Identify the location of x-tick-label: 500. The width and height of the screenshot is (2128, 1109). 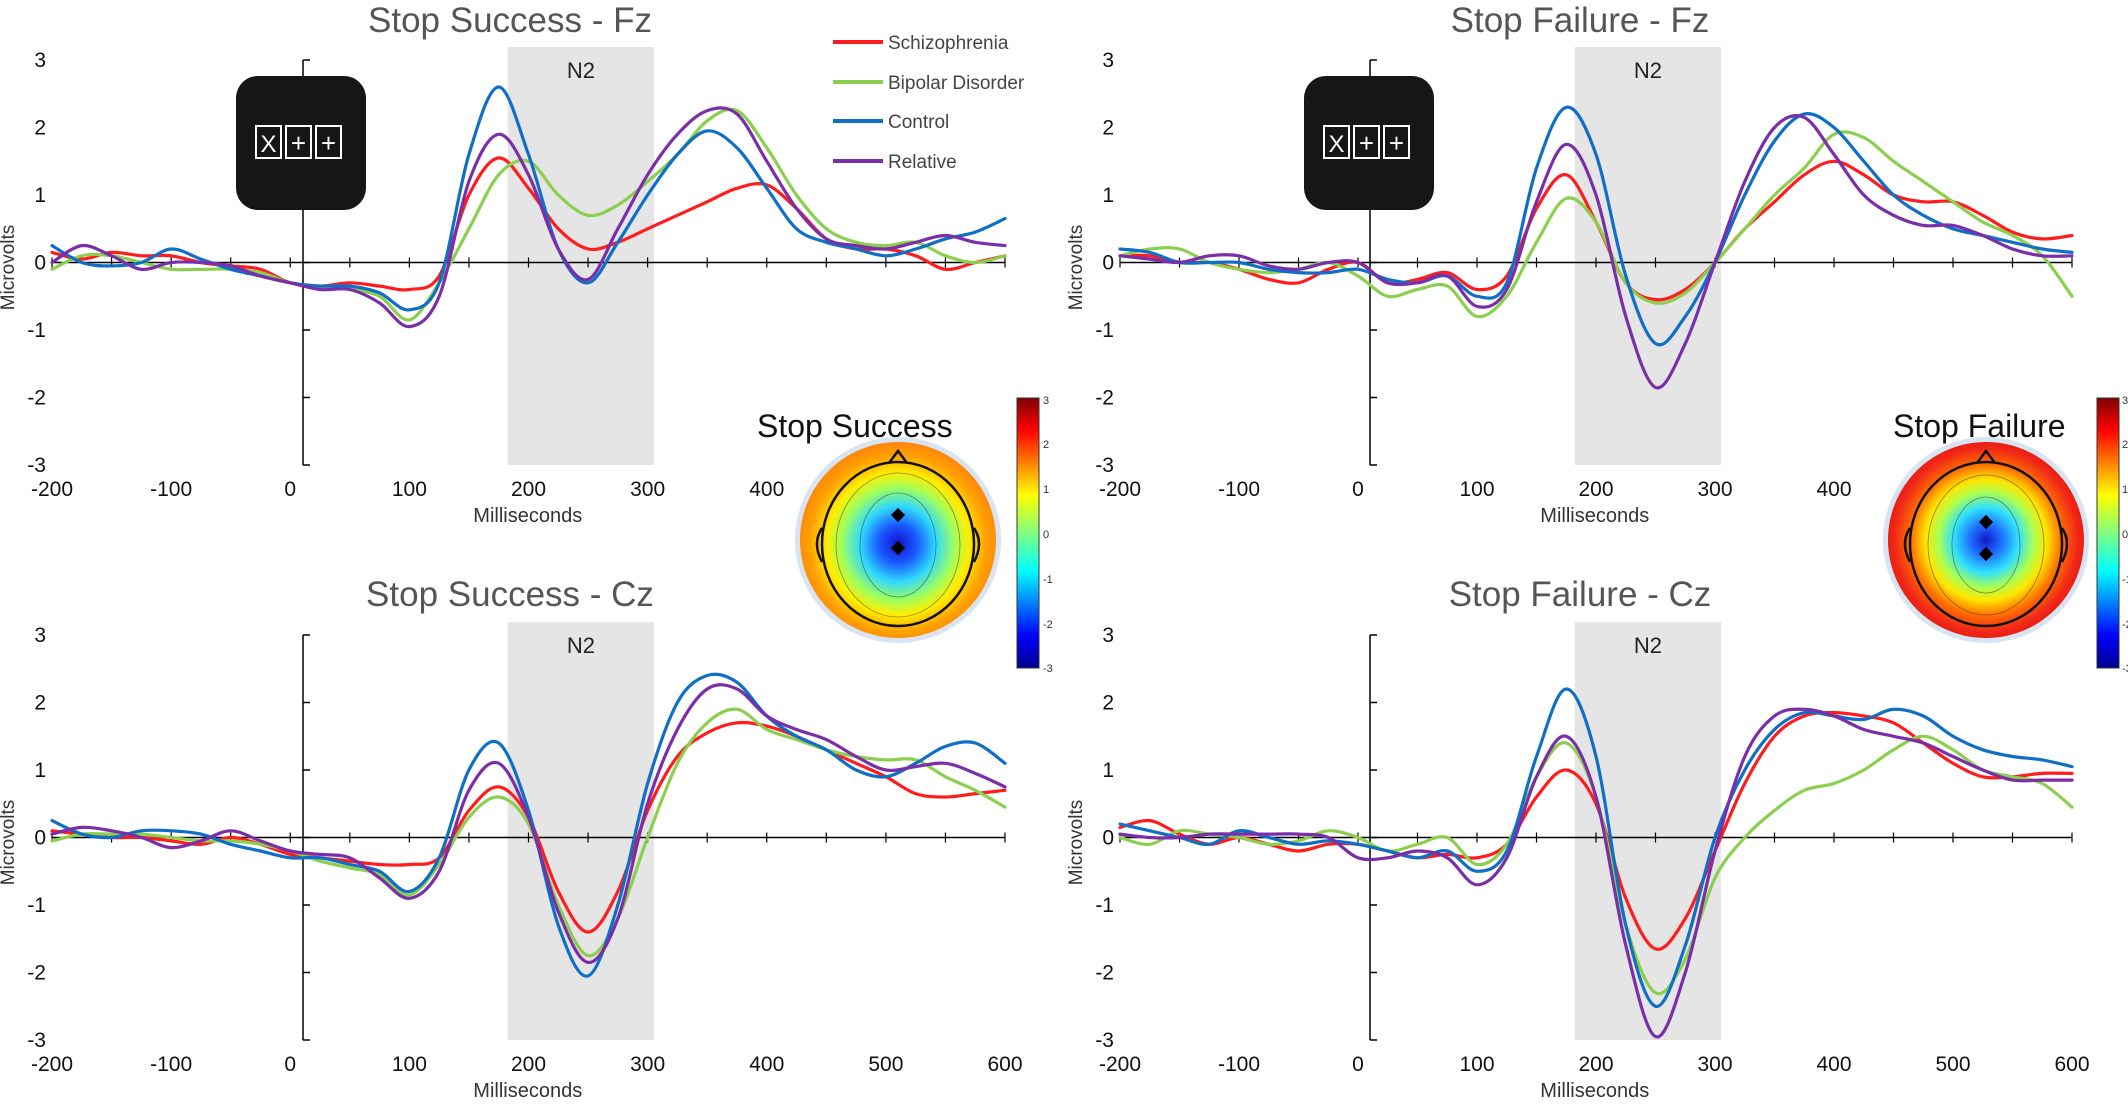
(1952, 1064).